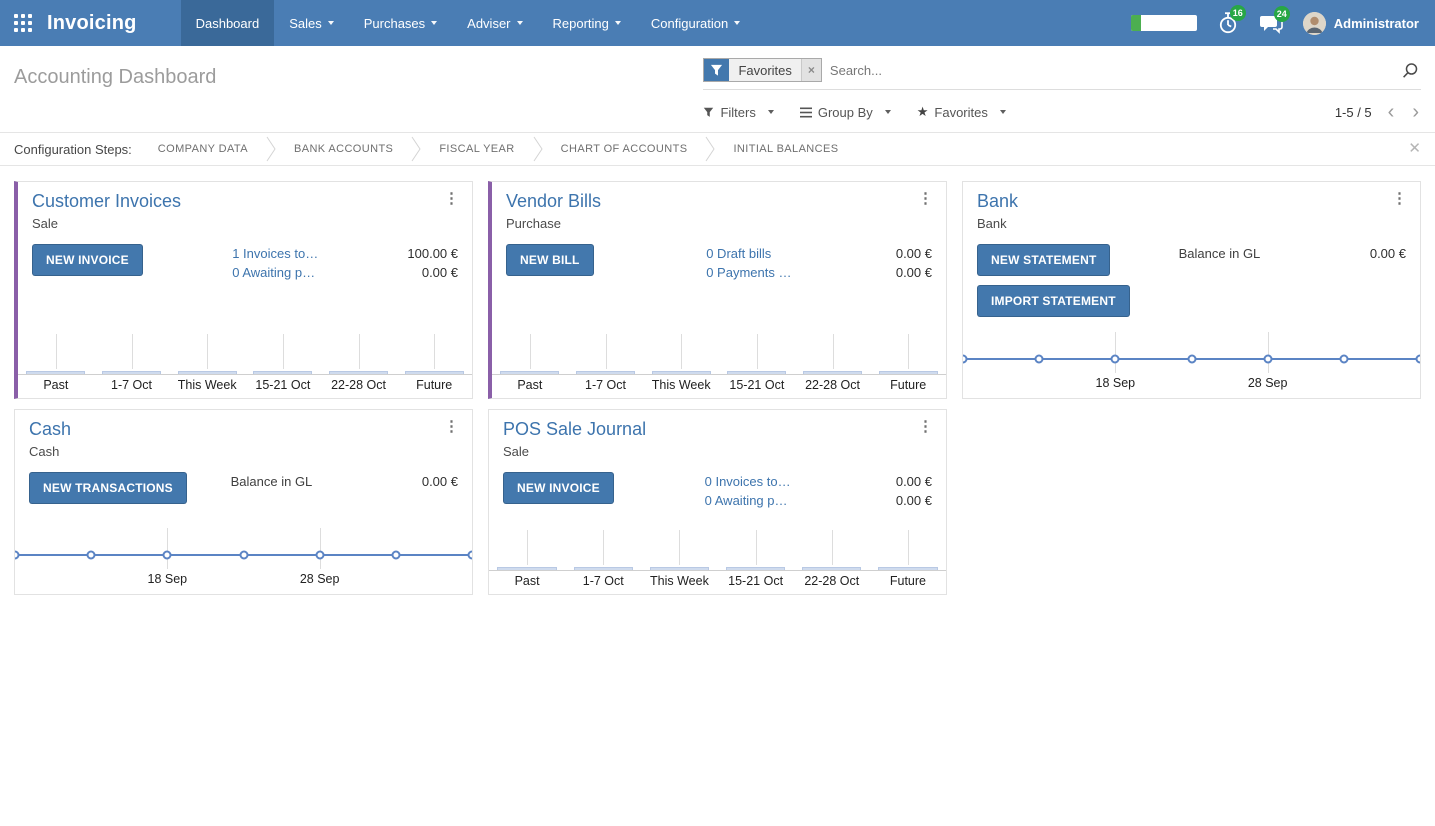  I want to click on search-input, so click(1116, 70).